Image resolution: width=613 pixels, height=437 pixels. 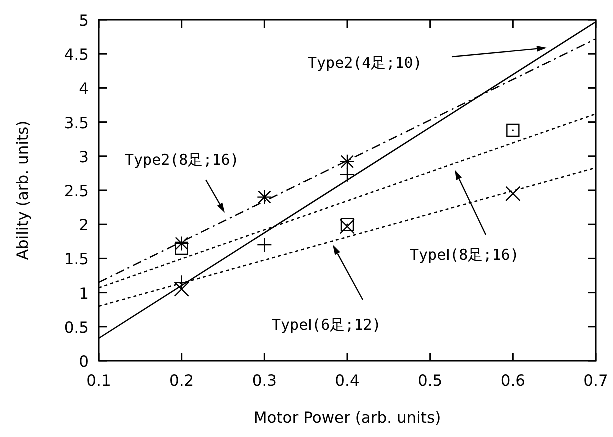 I want to click on annotation: TypeⅠ(6足;12), so click(x=327, y=325).